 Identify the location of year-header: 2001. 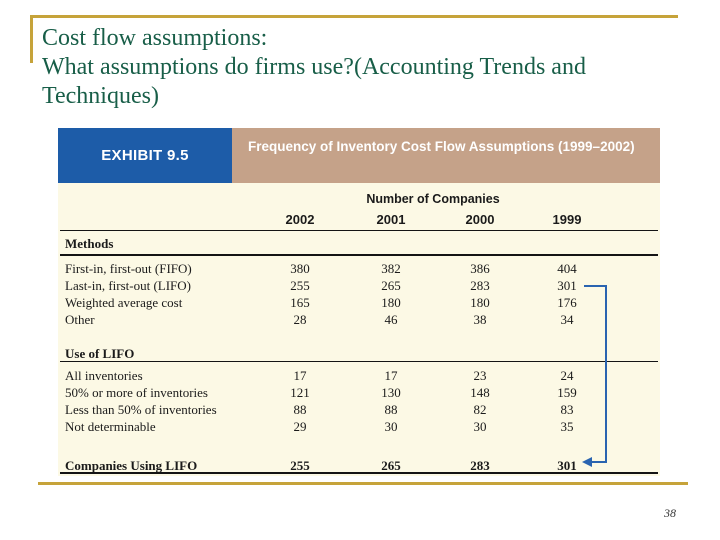
(391, 219).